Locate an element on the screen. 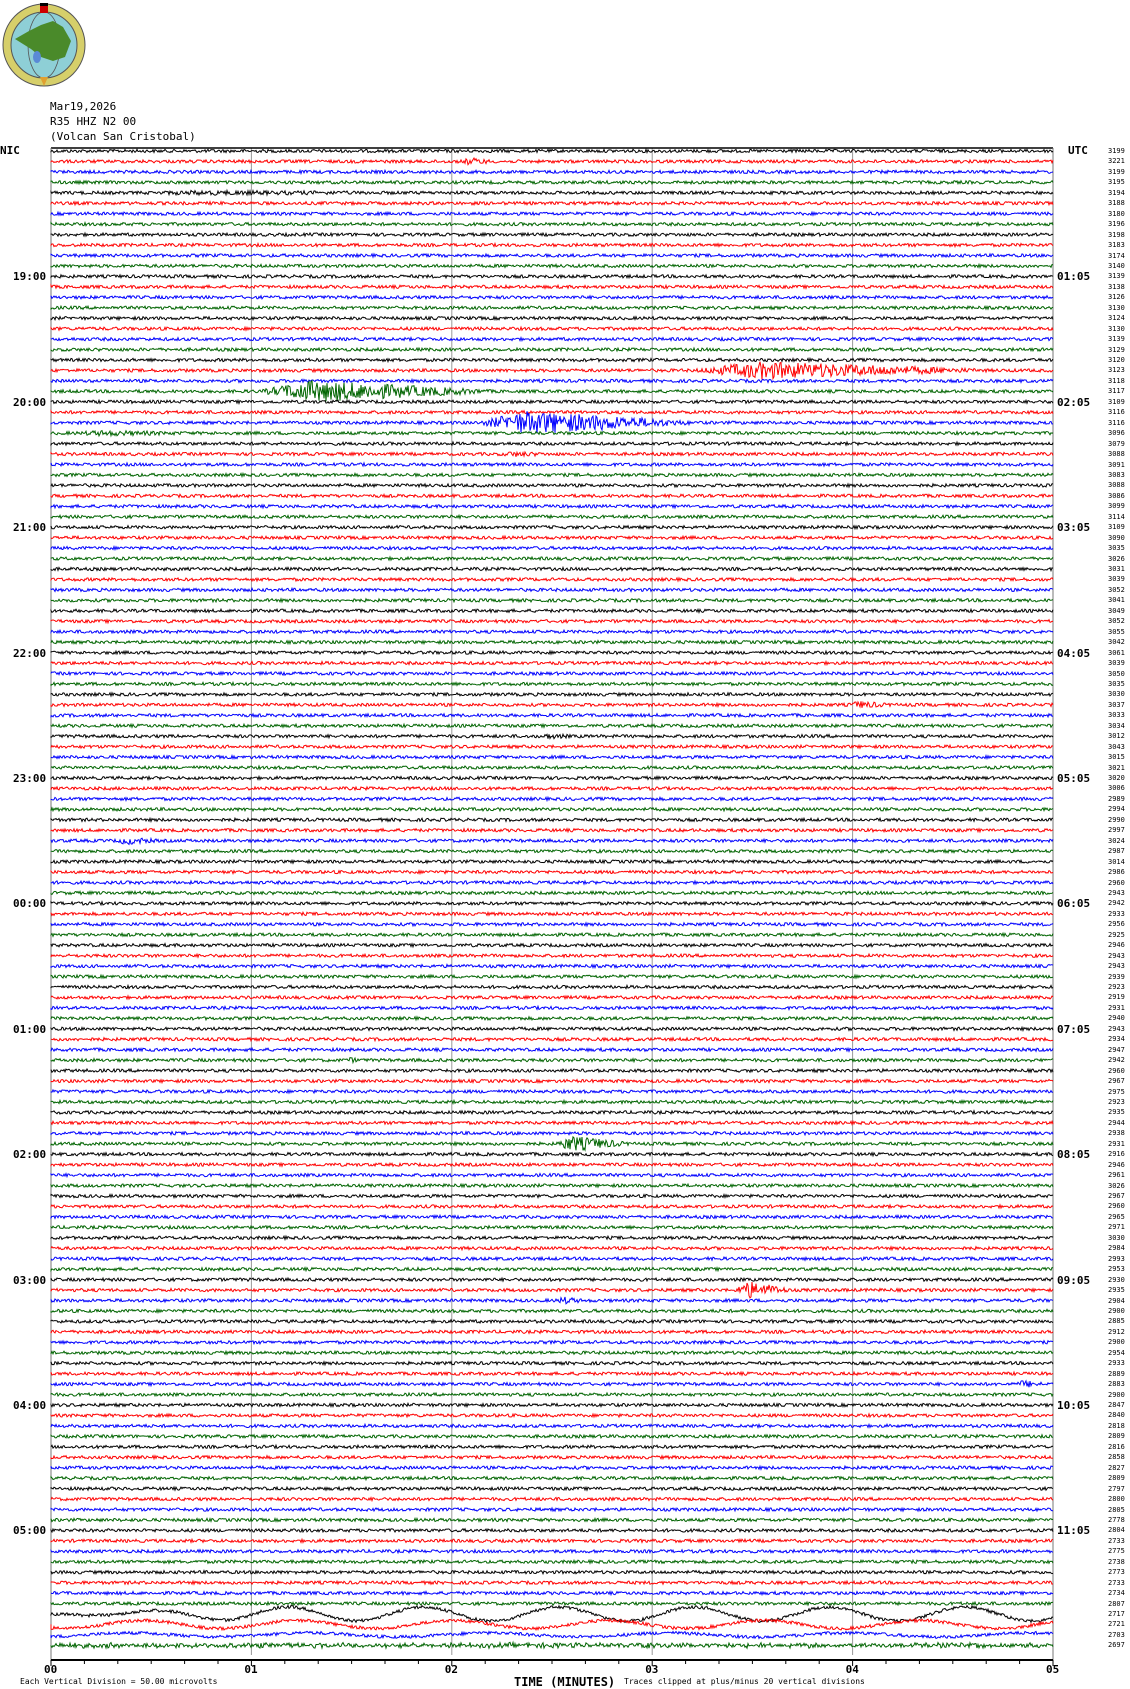 Image resolution: width=1130 pixels, height=1689 pixels. trace-offset-label: 3099 is located at coordinates (1116, 506).